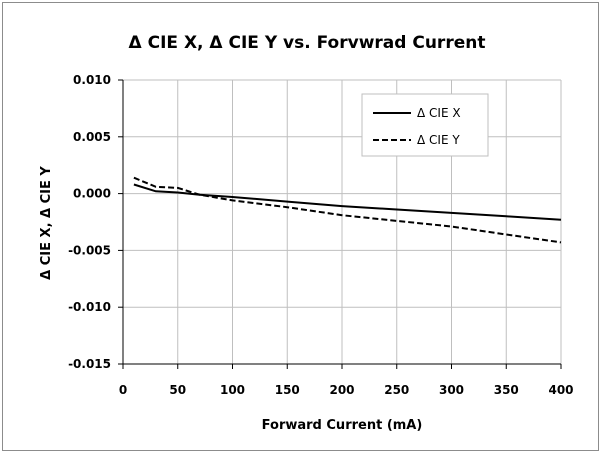 This screenshot has height=455, width=603. Describe the element at coordinates (232, 390) in the screenshot. I see `x-tick-label: 100` at that location.